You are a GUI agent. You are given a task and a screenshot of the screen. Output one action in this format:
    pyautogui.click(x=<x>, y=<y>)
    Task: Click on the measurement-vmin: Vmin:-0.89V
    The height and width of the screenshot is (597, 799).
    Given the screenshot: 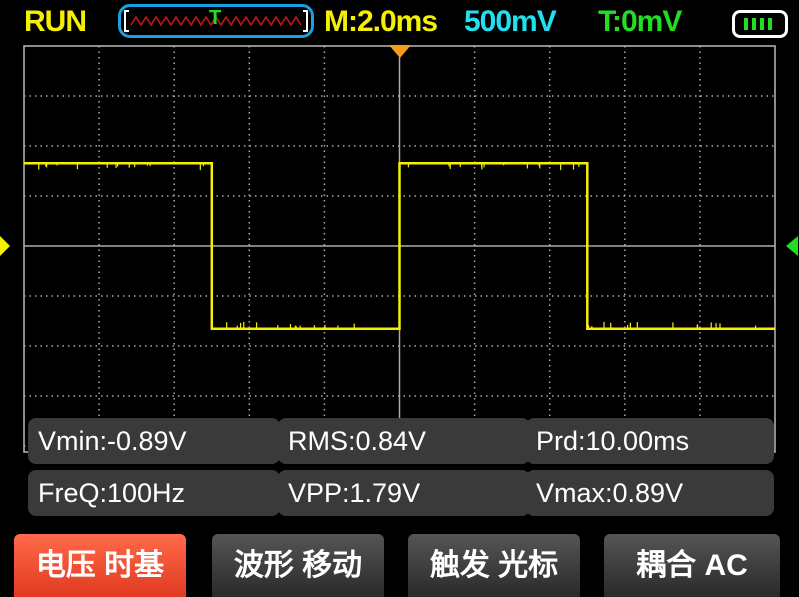 What is the action you would take?
    pyautogui.click(x=154, y=441)
    